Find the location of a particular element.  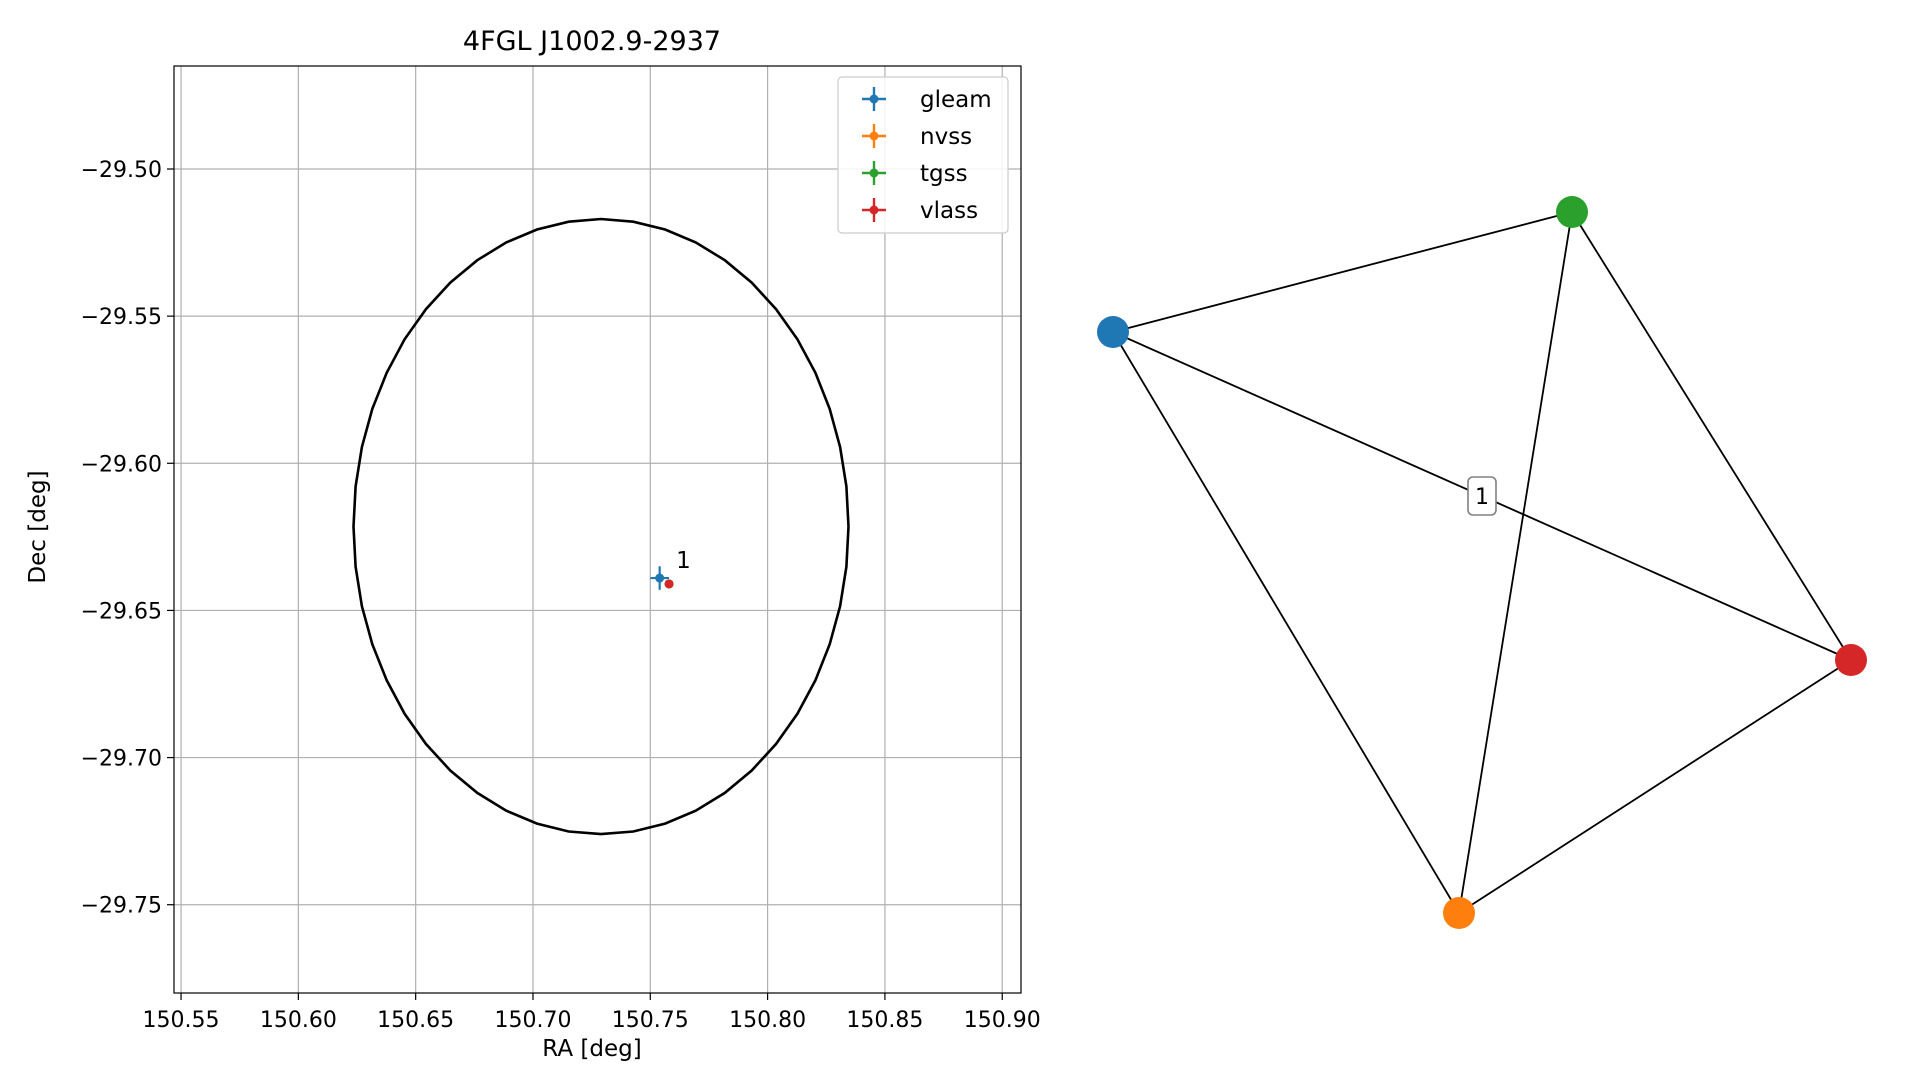

point-annotation: 1 is located at coordinates (683, 561).